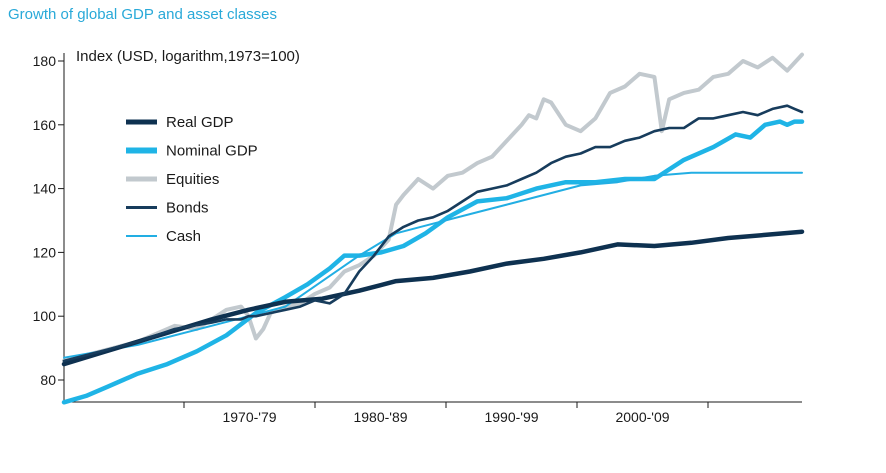 The image size is (886, 473). Describe the element at coordinates (143, 14) in the screenshot. I see `chart-title: Growth of global GDP and asset classes` at that location.